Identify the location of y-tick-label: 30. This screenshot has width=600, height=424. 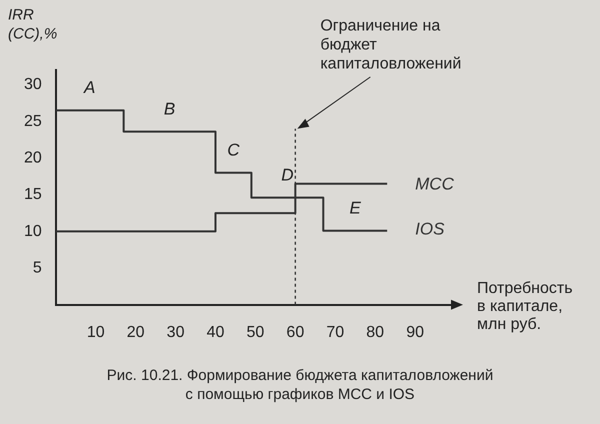
(33, 85).